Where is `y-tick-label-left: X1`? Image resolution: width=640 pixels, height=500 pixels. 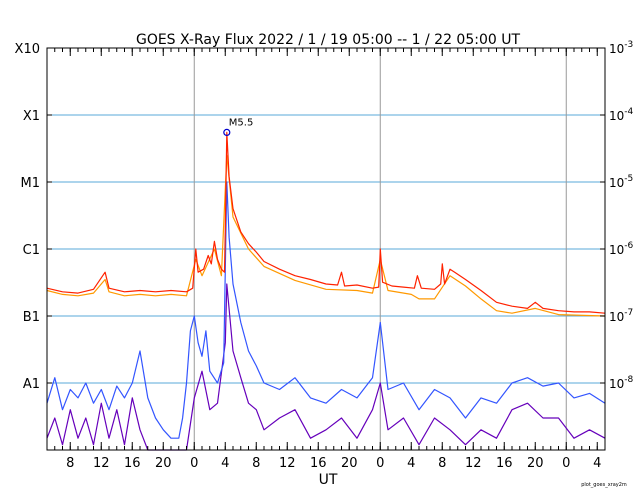 y-tick-label-left: X1 is located at coordinates (31, 116).